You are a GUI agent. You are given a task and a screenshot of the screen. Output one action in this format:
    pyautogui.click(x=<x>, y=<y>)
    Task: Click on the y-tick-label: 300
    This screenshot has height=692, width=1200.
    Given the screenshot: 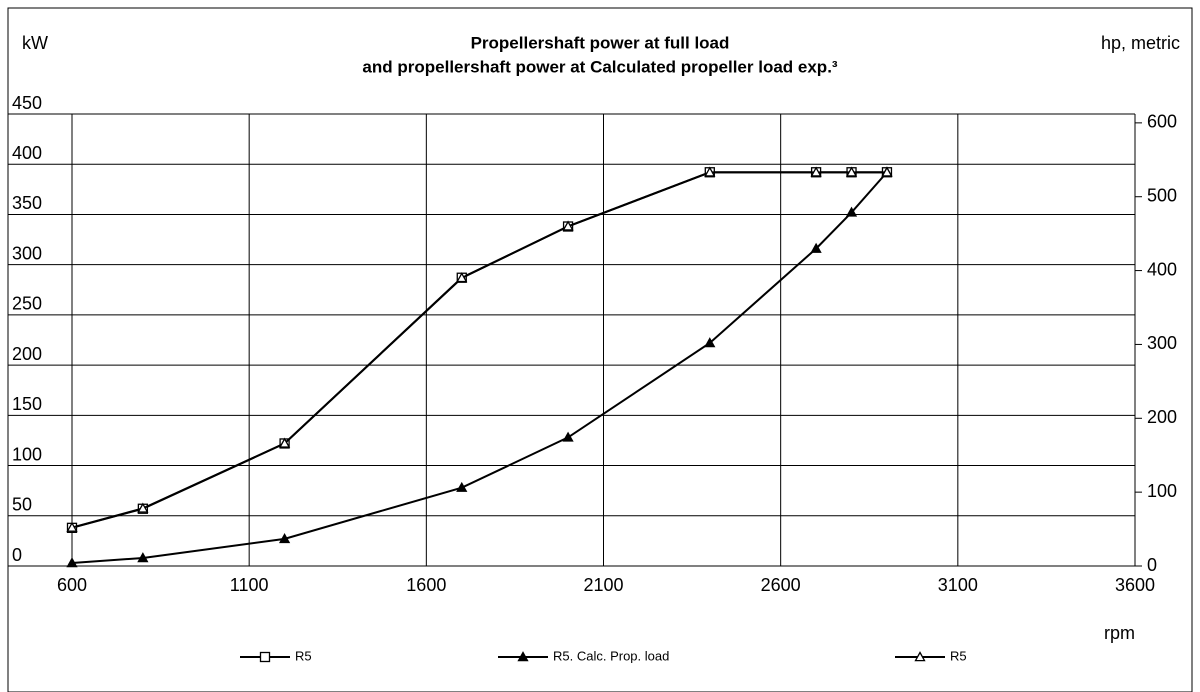 What is the action you would take?
    pyautogui.click(x=27, y=253)
    